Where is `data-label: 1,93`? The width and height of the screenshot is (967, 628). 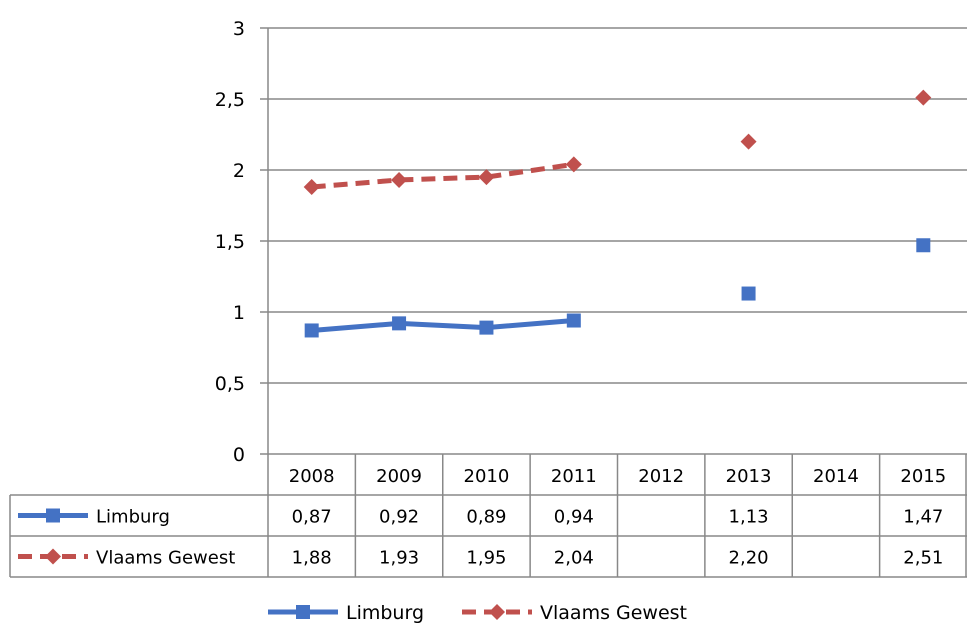
data-label: 1,93 is located at coordinates (399, 558).